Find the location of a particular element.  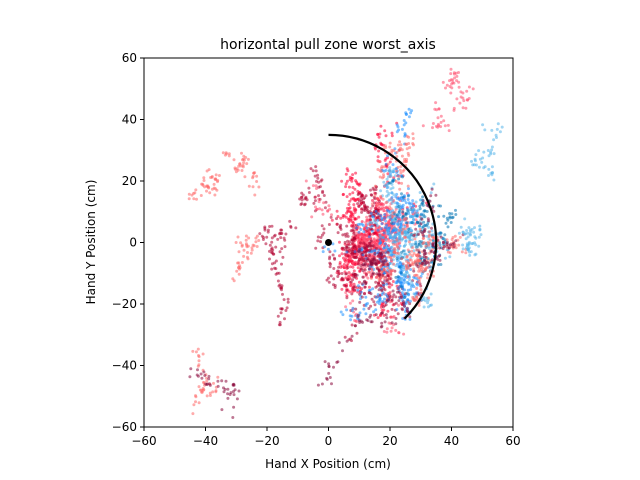

y-axis: −60 −40 −20 0 20 40 60 is located at coordinates (128, 242).